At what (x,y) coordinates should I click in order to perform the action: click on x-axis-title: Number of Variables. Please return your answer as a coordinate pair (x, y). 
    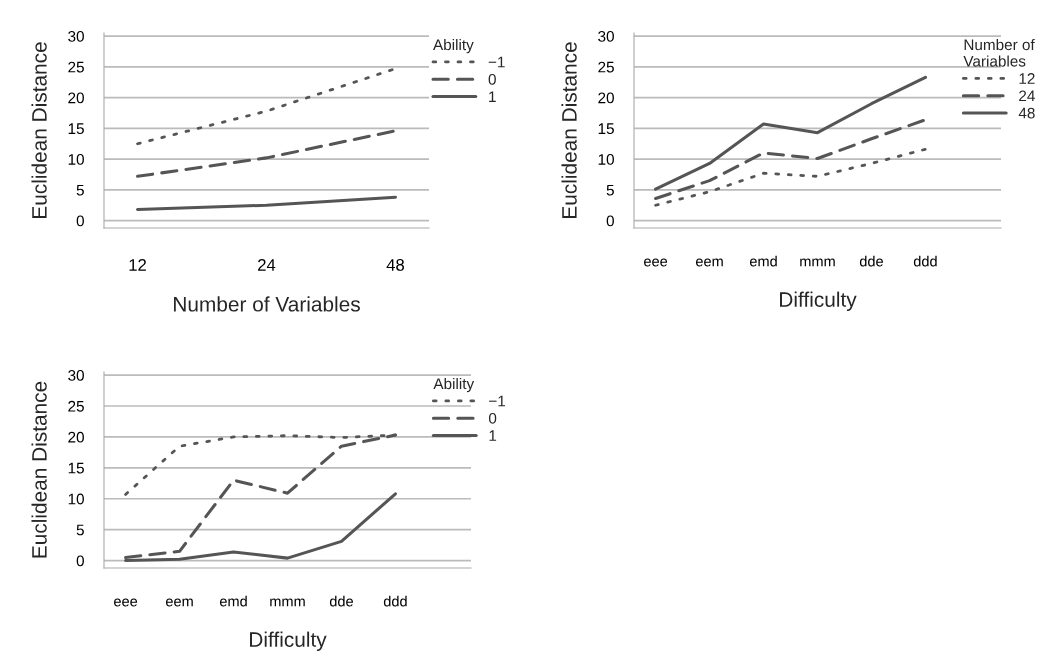
    Looking at the image, I should click on (267, 304).